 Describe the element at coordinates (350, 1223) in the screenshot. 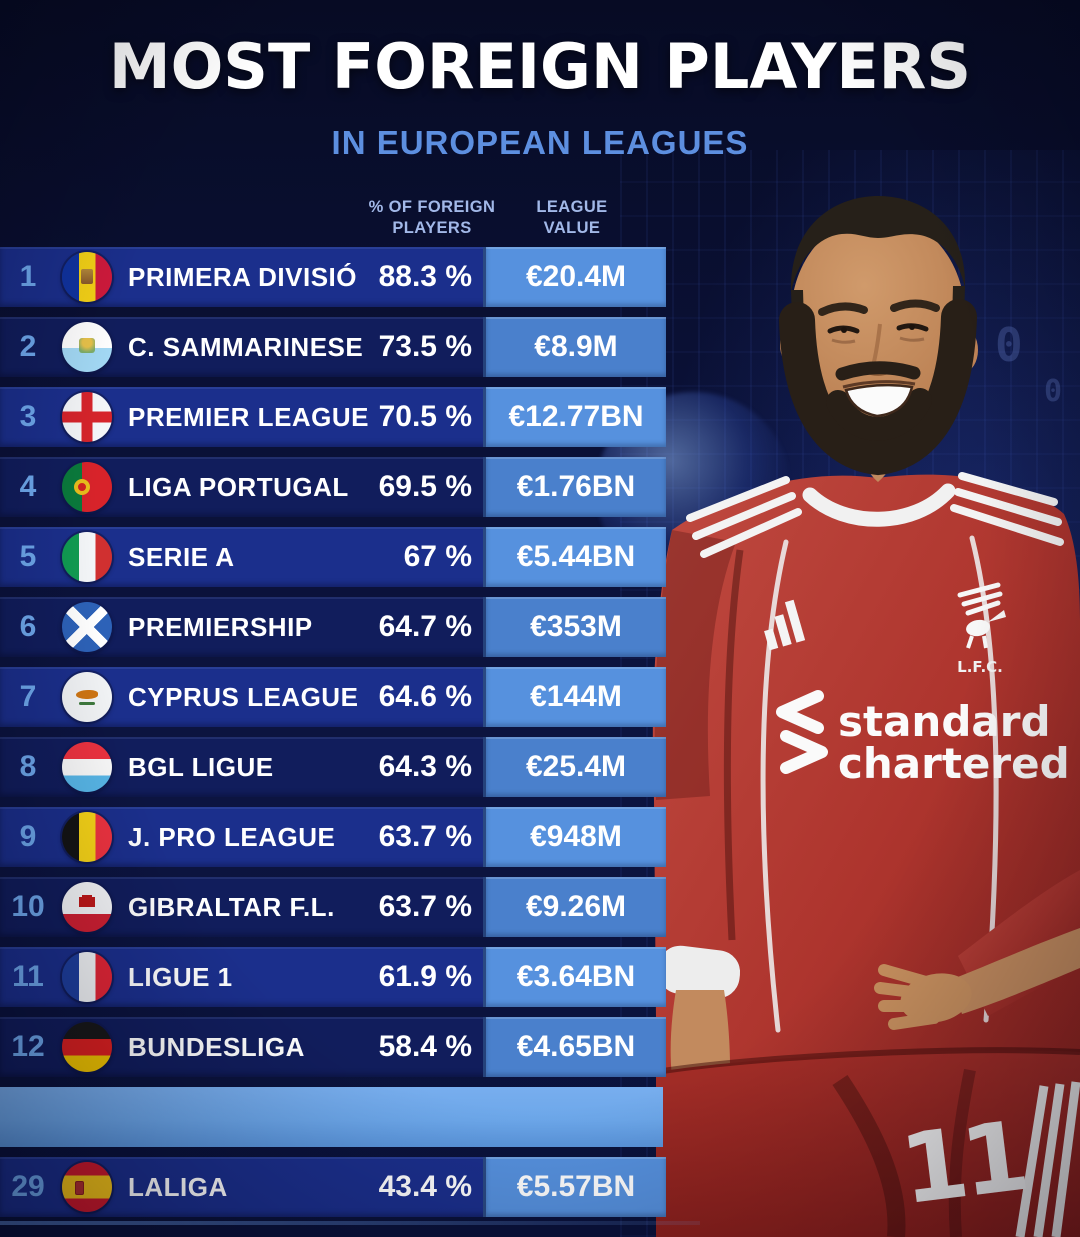

I see `footer-divider` at that location.